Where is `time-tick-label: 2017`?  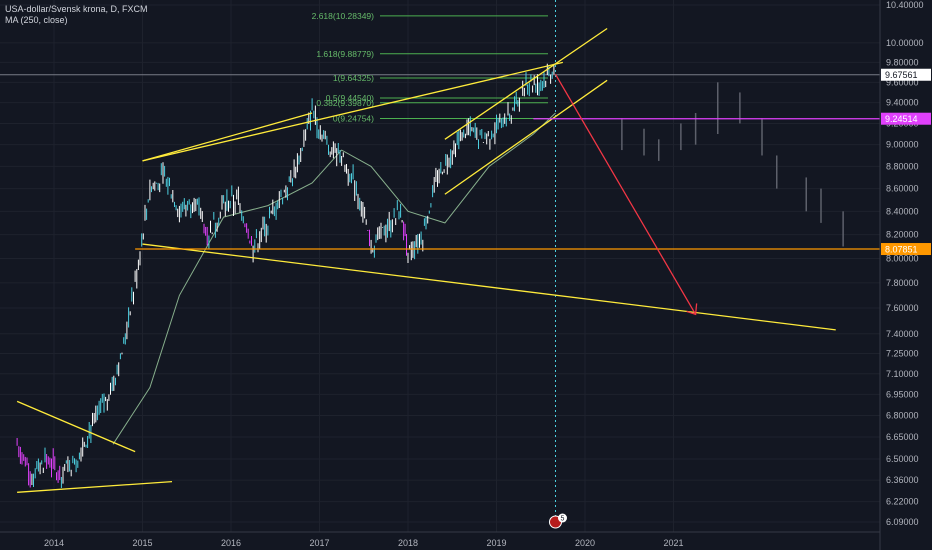 time-tick-label: 2017 is located at coordinates (319, 543).